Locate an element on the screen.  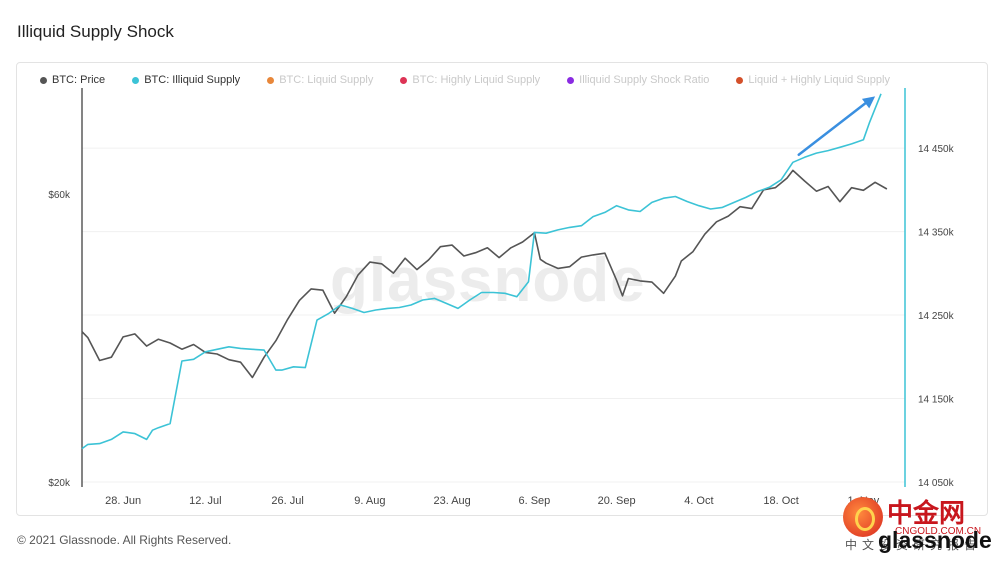
x-tick-label: 26. Jul is located at coordinates (287, 501).